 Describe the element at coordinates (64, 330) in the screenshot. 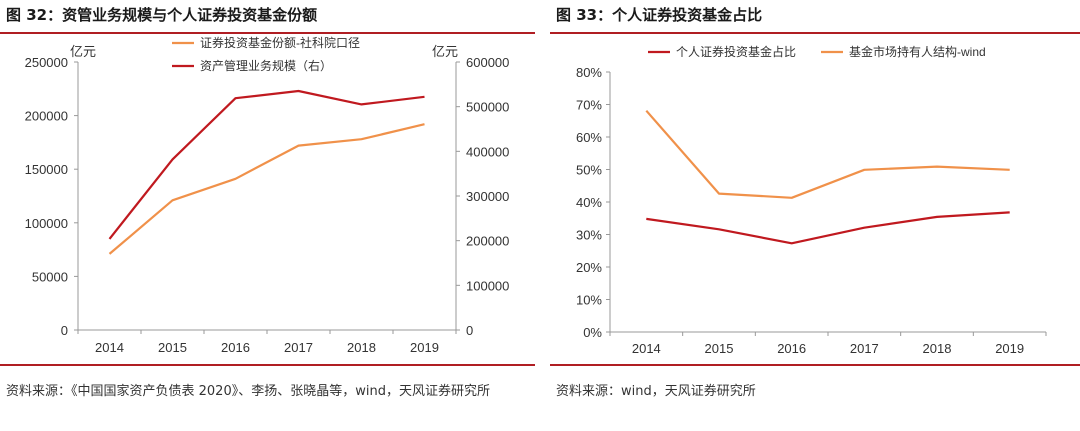

I see `left-y-tick-label: 0` at that location.